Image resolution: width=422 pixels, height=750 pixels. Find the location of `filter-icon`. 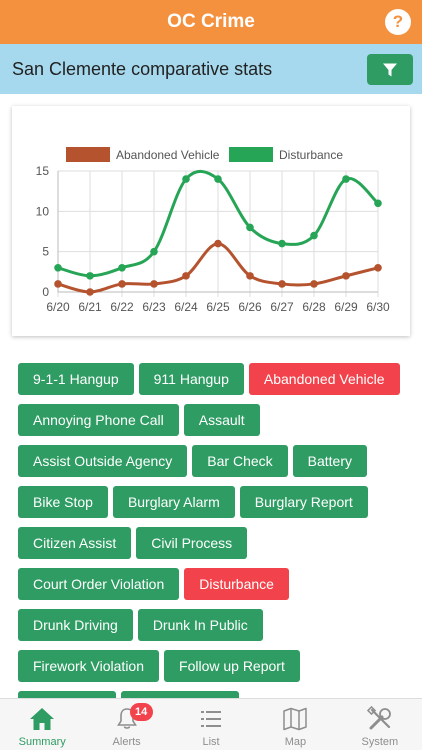

filter-icon is located at coordinates (390, 69).